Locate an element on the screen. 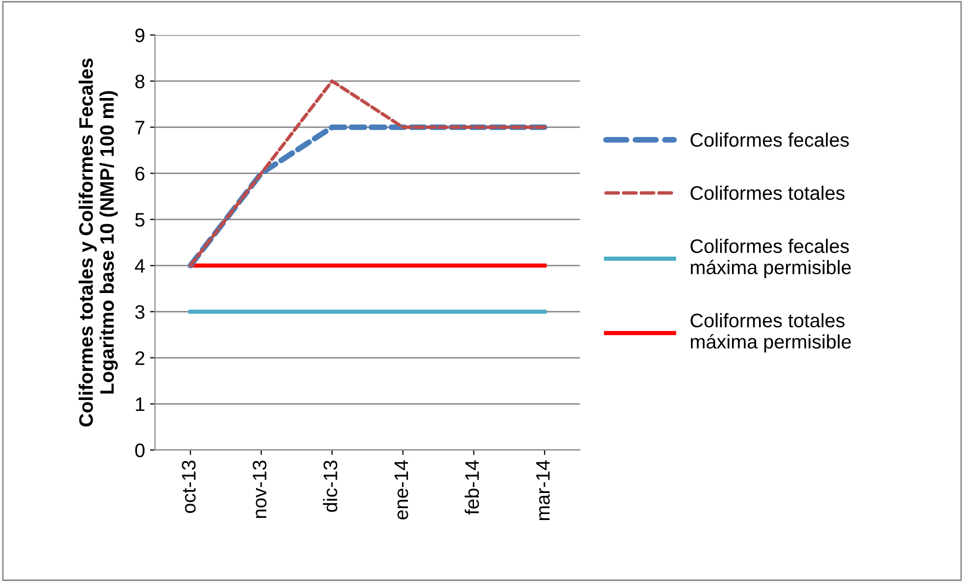 This screenshot has width=964, height=582. x-tick-label: feb-14 is located at coordinates (471, 487).